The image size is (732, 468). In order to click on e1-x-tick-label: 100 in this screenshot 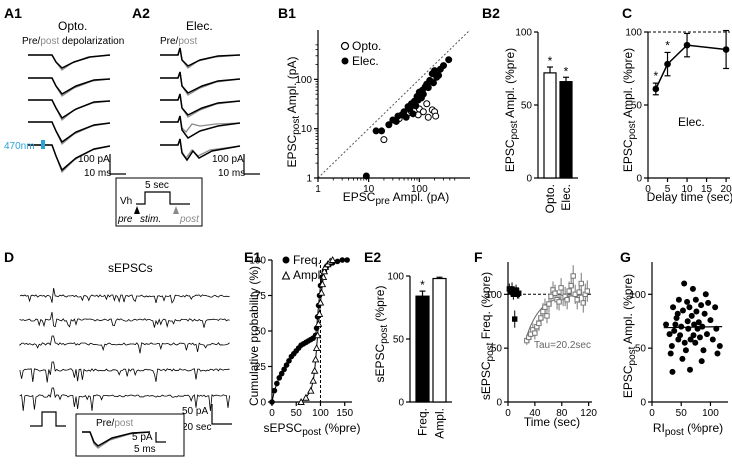, I will do `click(320, 413)`.